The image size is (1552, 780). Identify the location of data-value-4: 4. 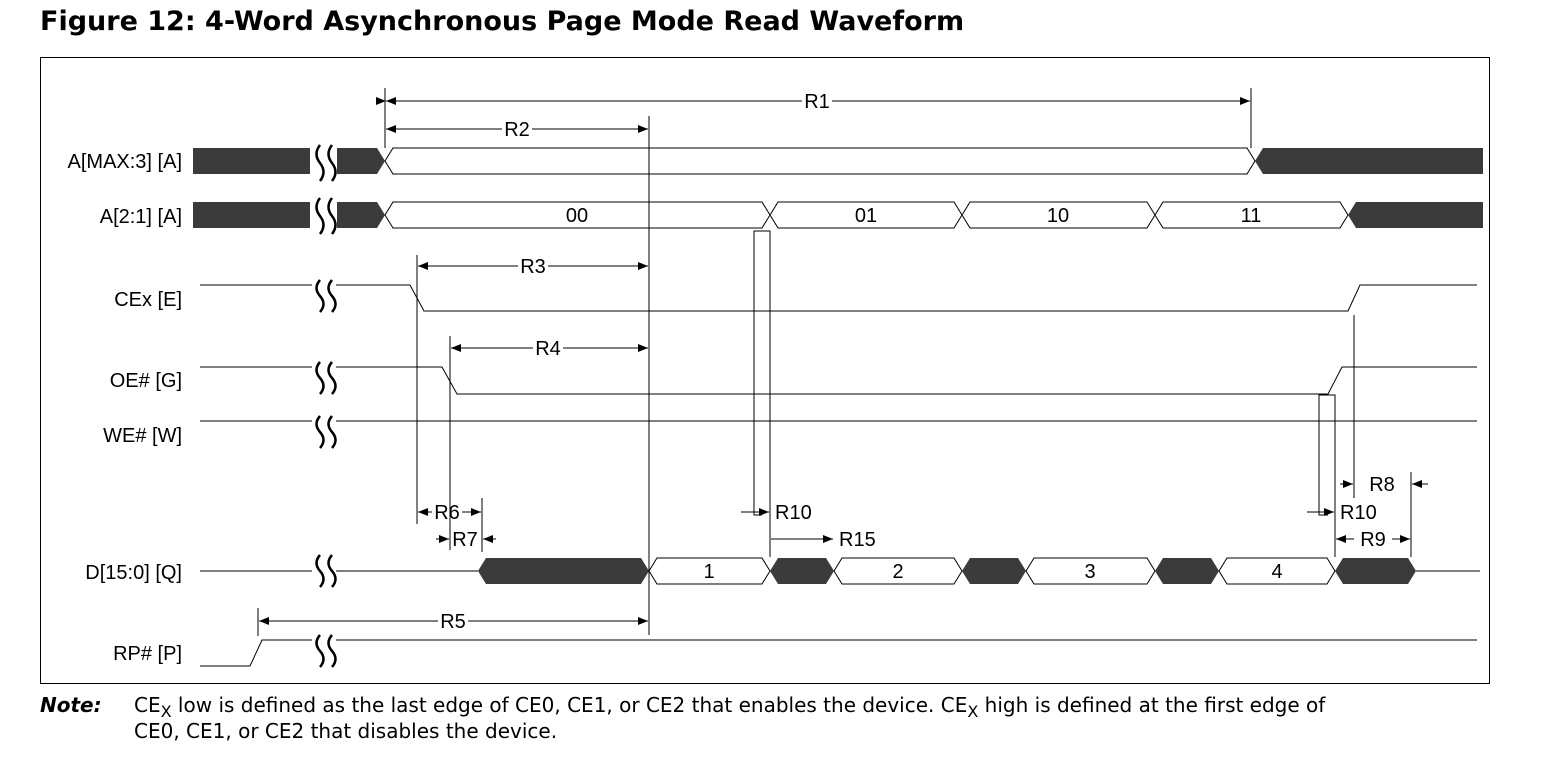
(1276, 572).